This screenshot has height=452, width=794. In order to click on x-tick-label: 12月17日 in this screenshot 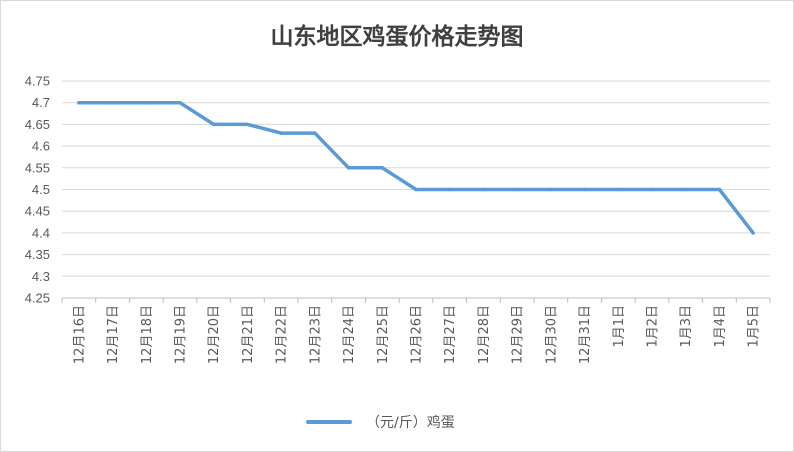, I will do `click(113, 334)`.